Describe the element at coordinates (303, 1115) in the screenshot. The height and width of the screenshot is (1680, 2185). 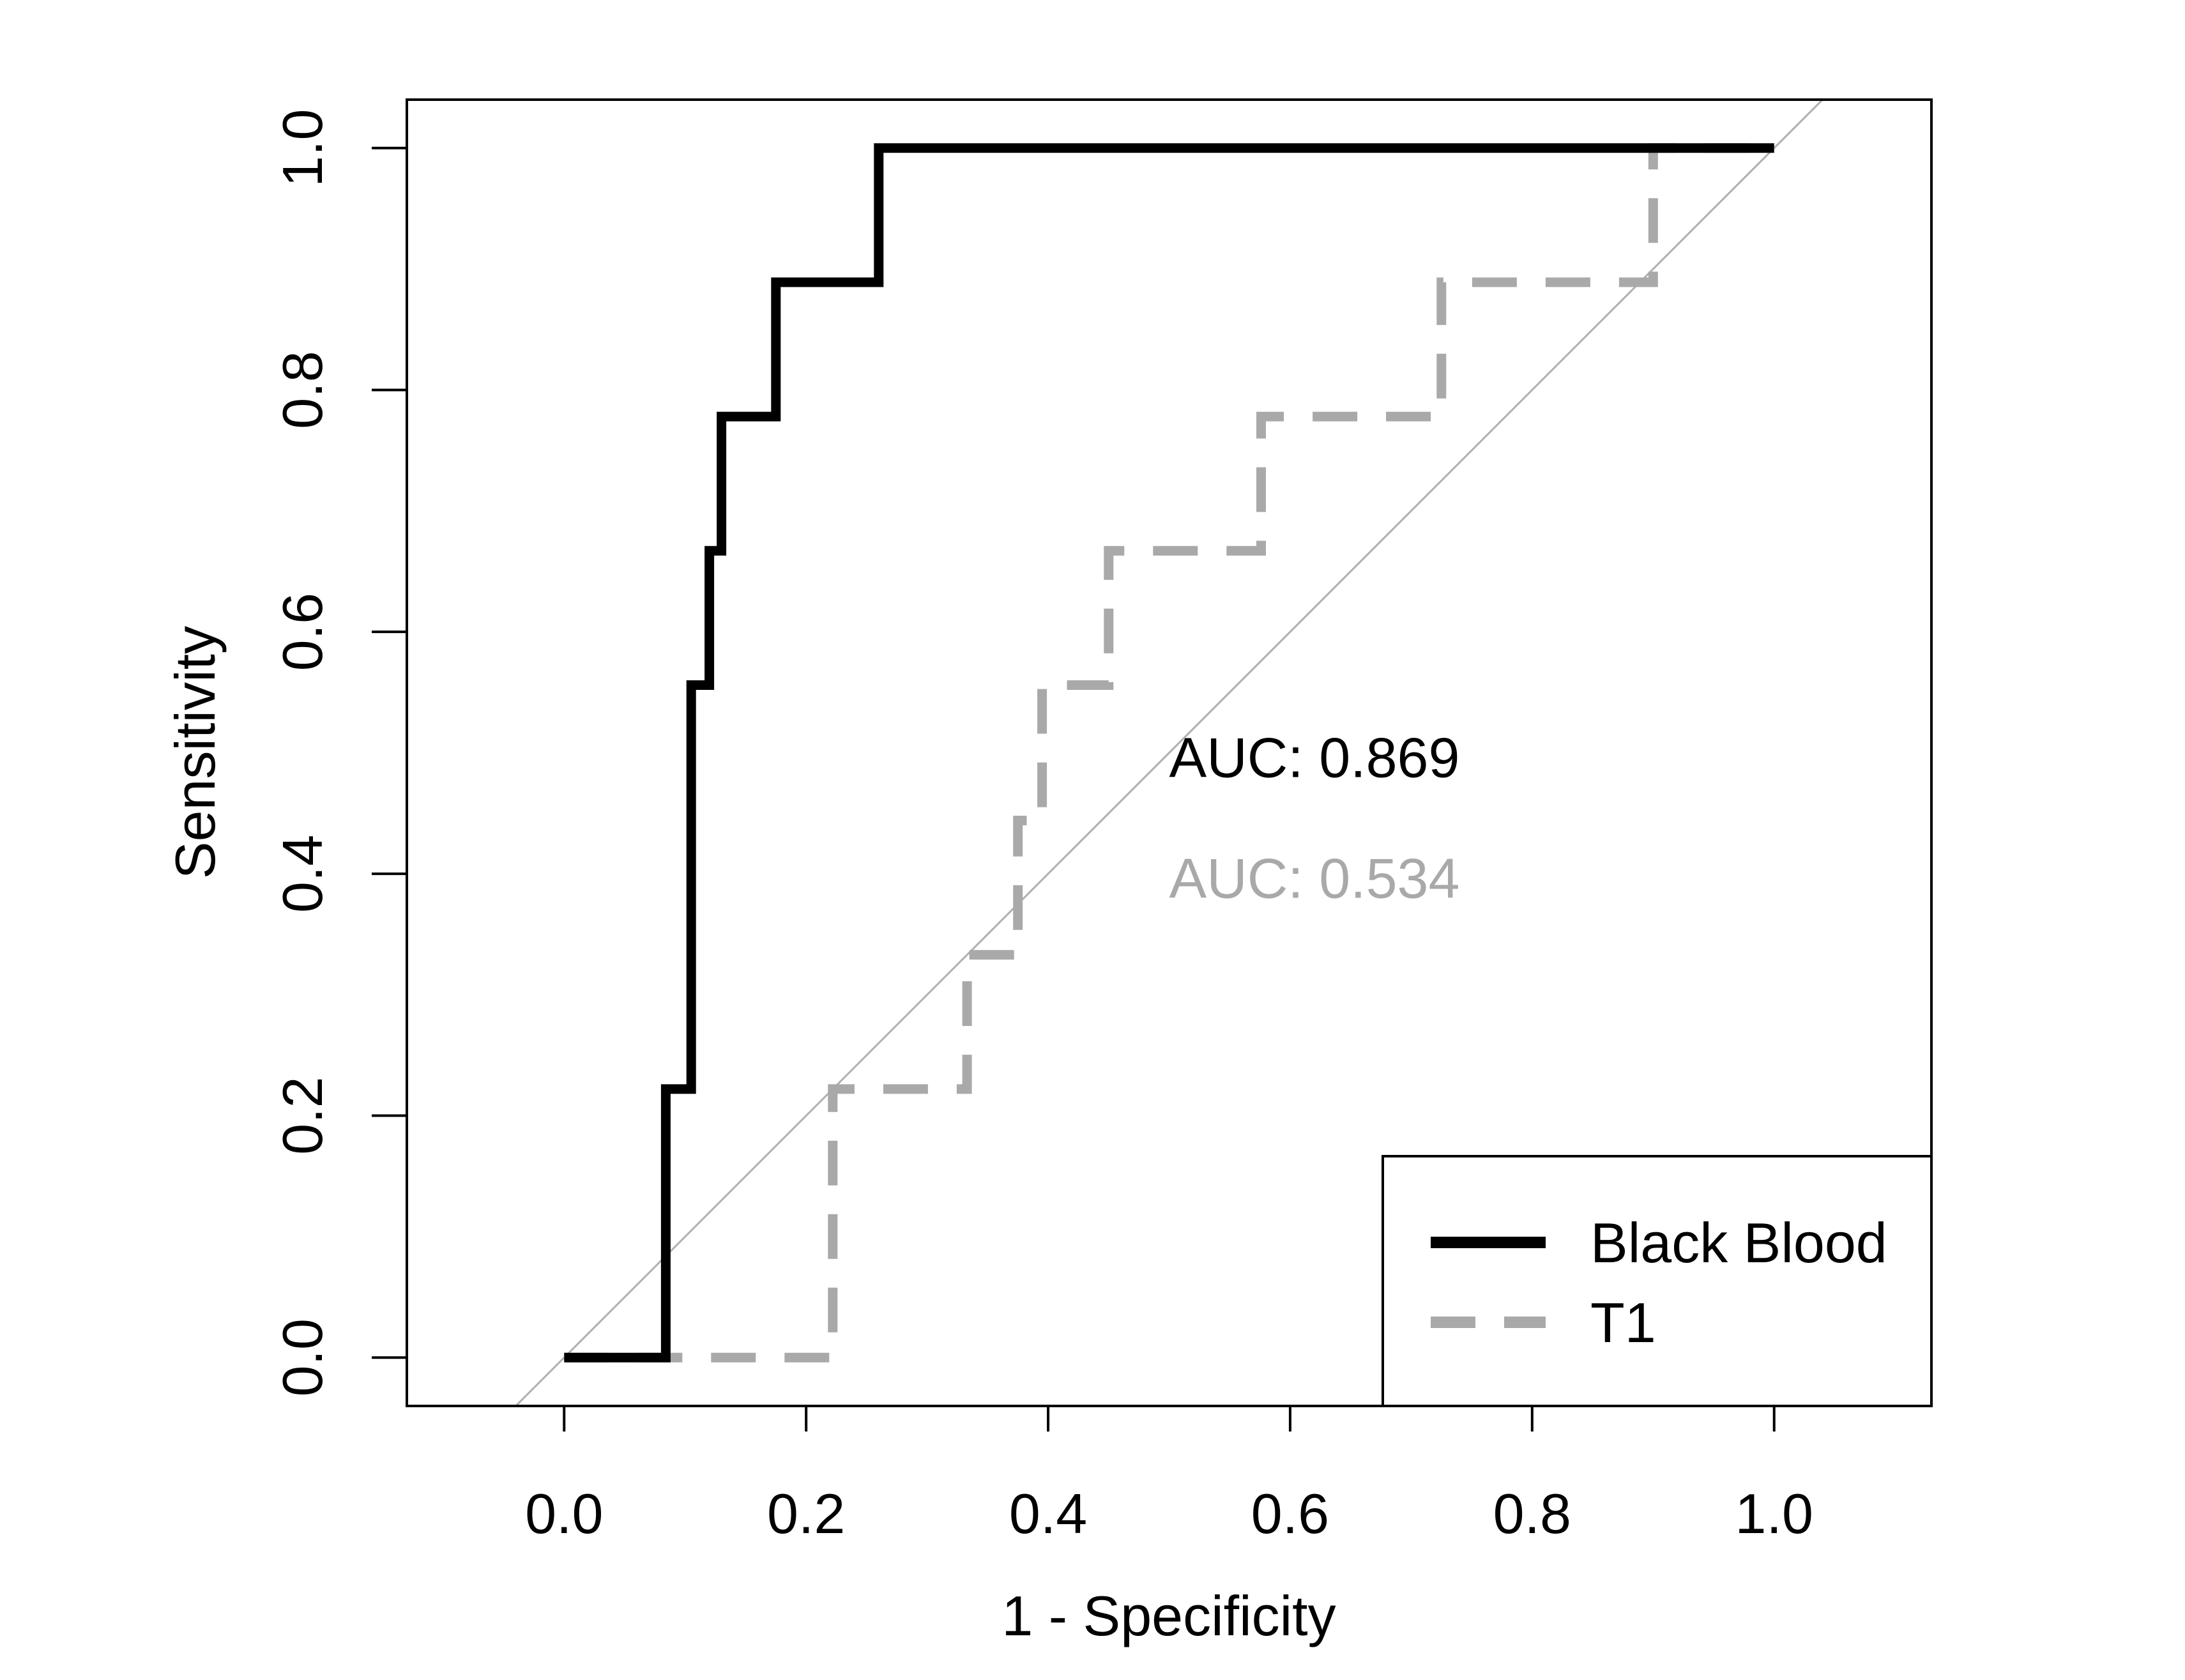
I see `y-tick-label: 0.2` at that location.